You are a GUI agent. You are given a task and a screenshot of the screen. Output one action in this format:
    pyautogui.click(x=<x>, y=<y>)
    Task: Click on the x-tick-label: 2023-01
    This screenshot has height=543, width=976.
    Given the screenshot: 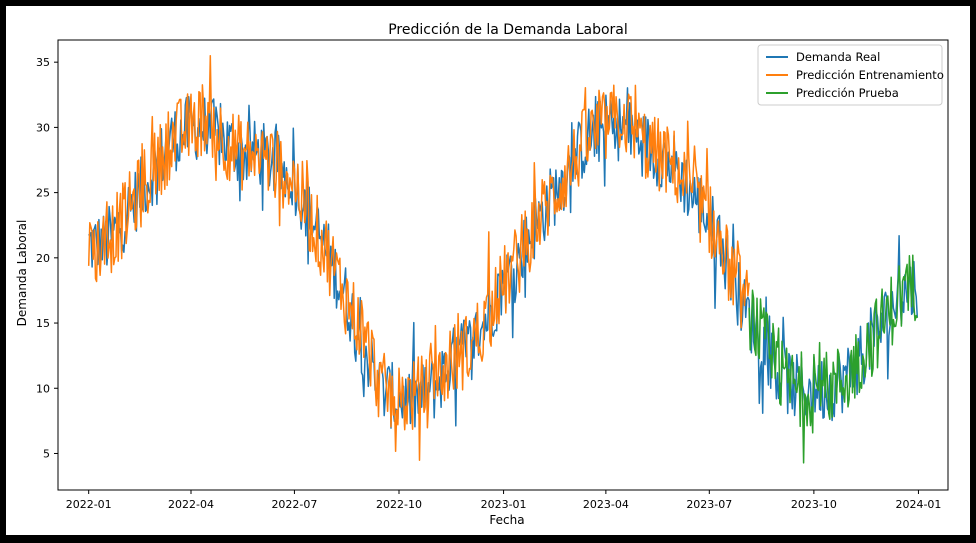 What is the action you would take?
    pyautogui.click(x=504, y=504)
    